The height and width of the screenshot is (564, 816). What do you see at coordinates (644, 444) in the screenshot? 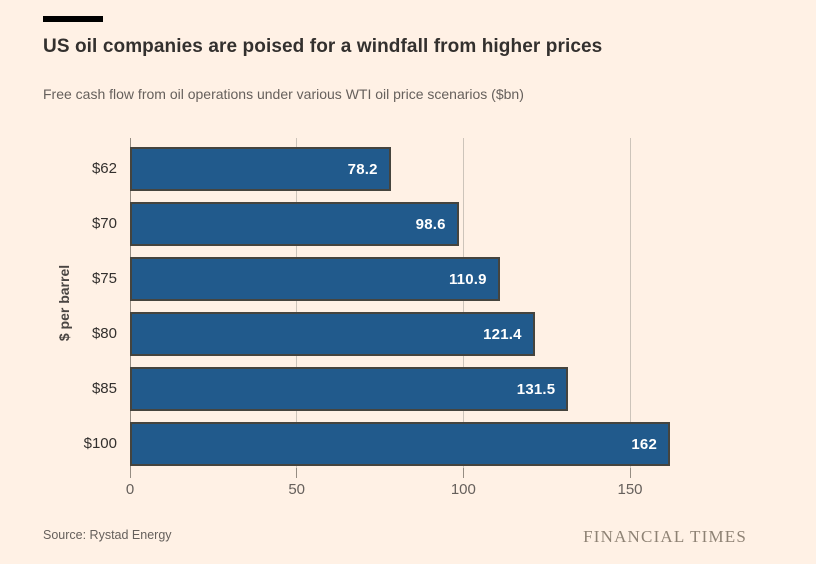
I see `bar-value-label: 162` at bounding box center [644, 444].